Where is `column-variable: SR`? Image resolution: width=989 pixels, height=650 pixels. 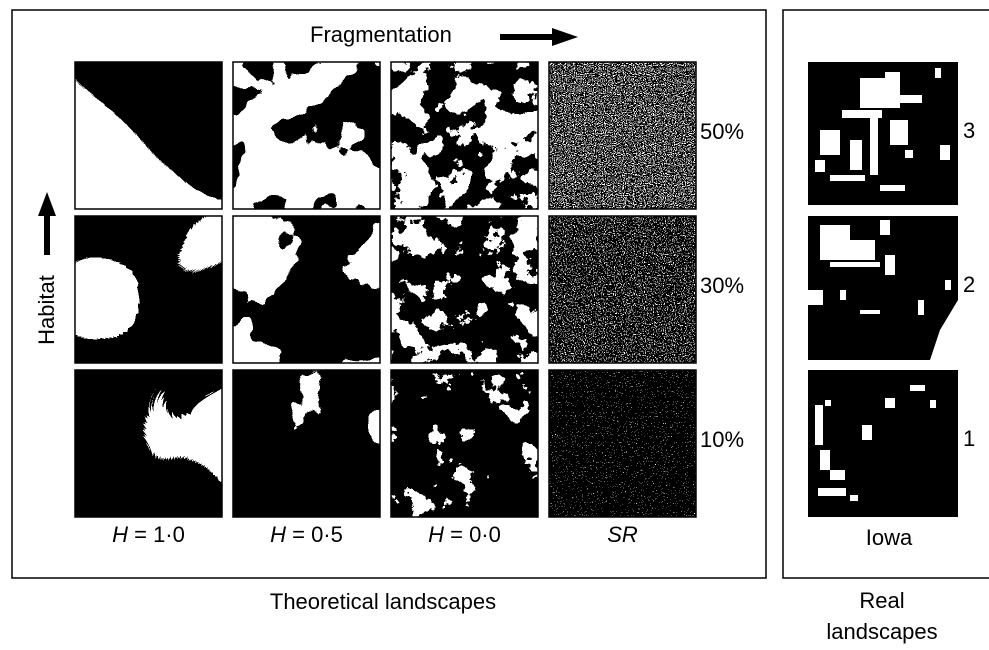 column-variable: SR is located at coordinates (622, 534).